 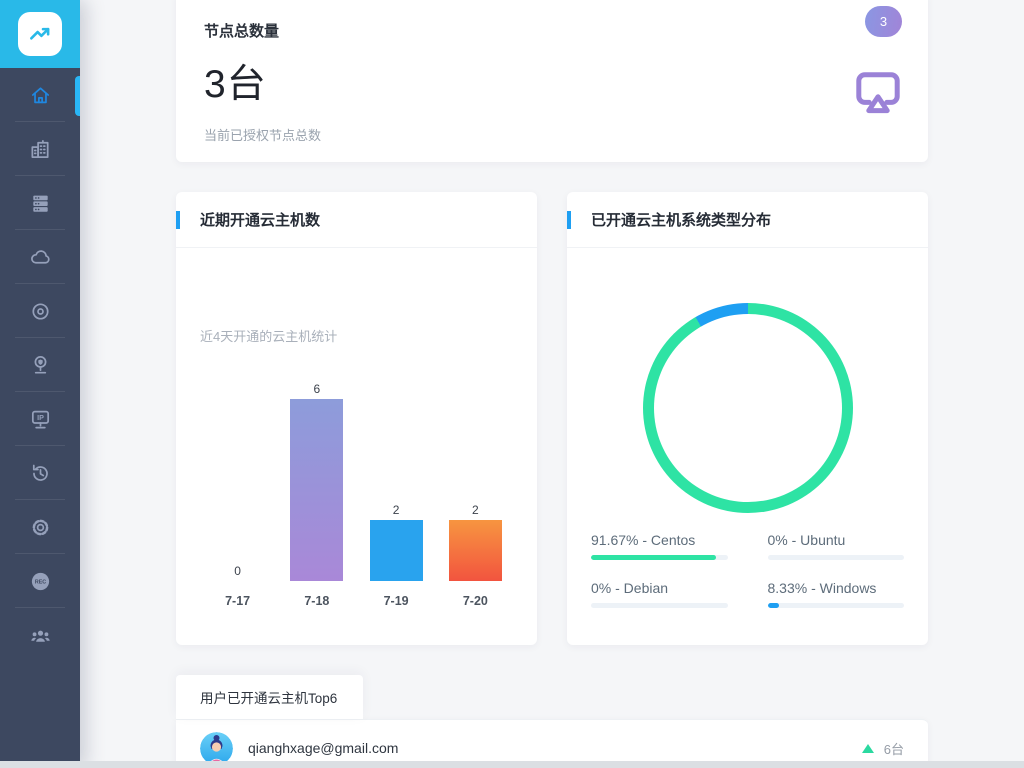 I want to click on bar-card-subtitle: 近4天开通的云主机统计, so click(x=269, y=336).